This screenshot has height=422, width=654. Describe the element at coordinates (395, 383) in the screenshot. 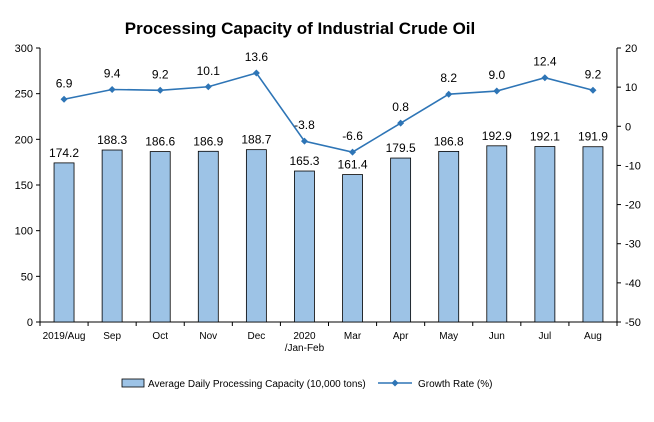

I see `legend-line-marker` at that location.